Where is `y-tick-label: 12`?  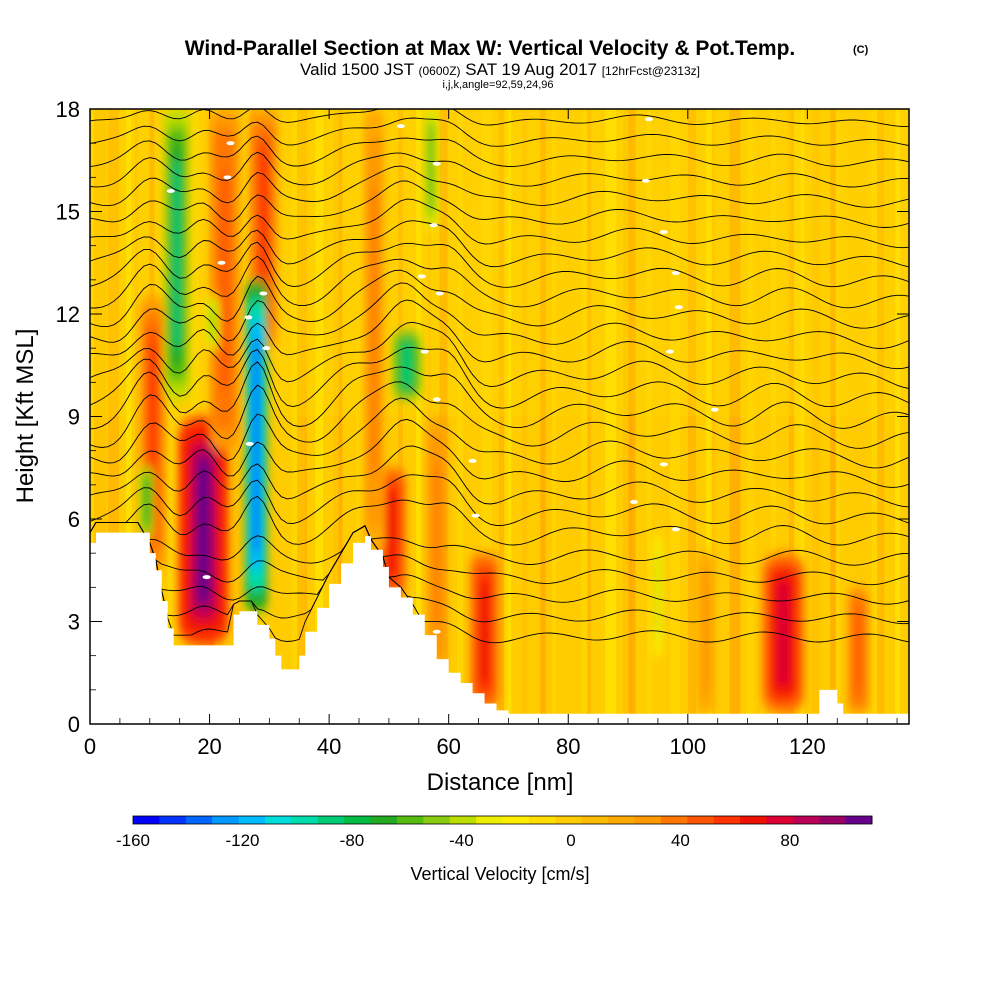
y-tick-label: 12 is located at coordinates (68, 314).